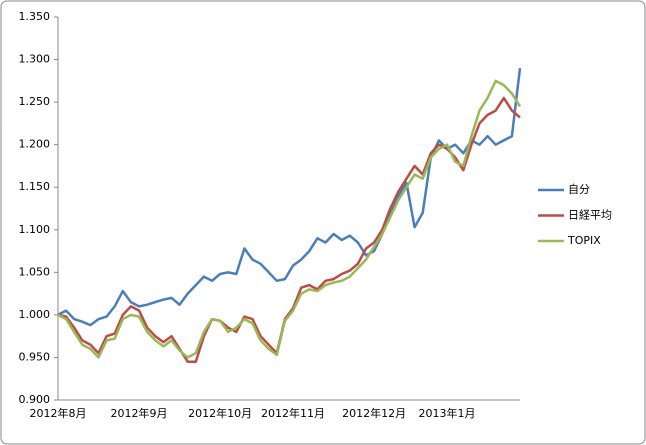 This screenshot has height=445, width=646. What do you see at coordinates (590, 215) in the screenshot?
I see `legend-label: 日経平均` at bounding box center [590, 215].